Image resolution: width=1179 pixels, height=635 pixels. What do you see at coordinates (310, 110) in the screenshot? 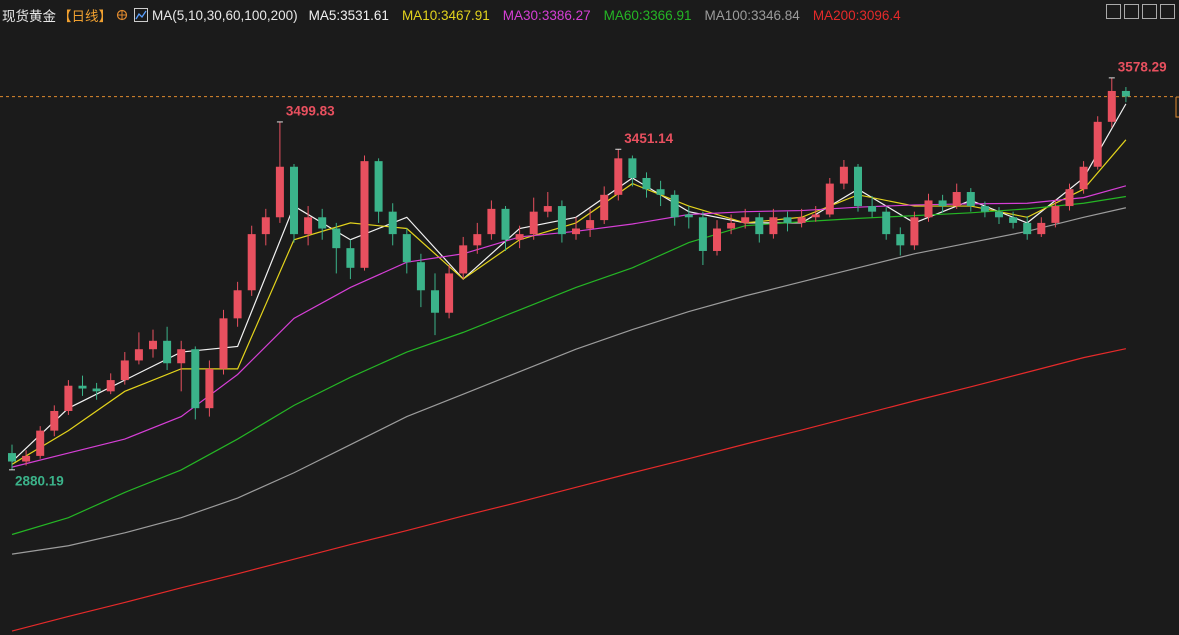
I see `high-label: 3499.83` at bounding box center [310, 110].